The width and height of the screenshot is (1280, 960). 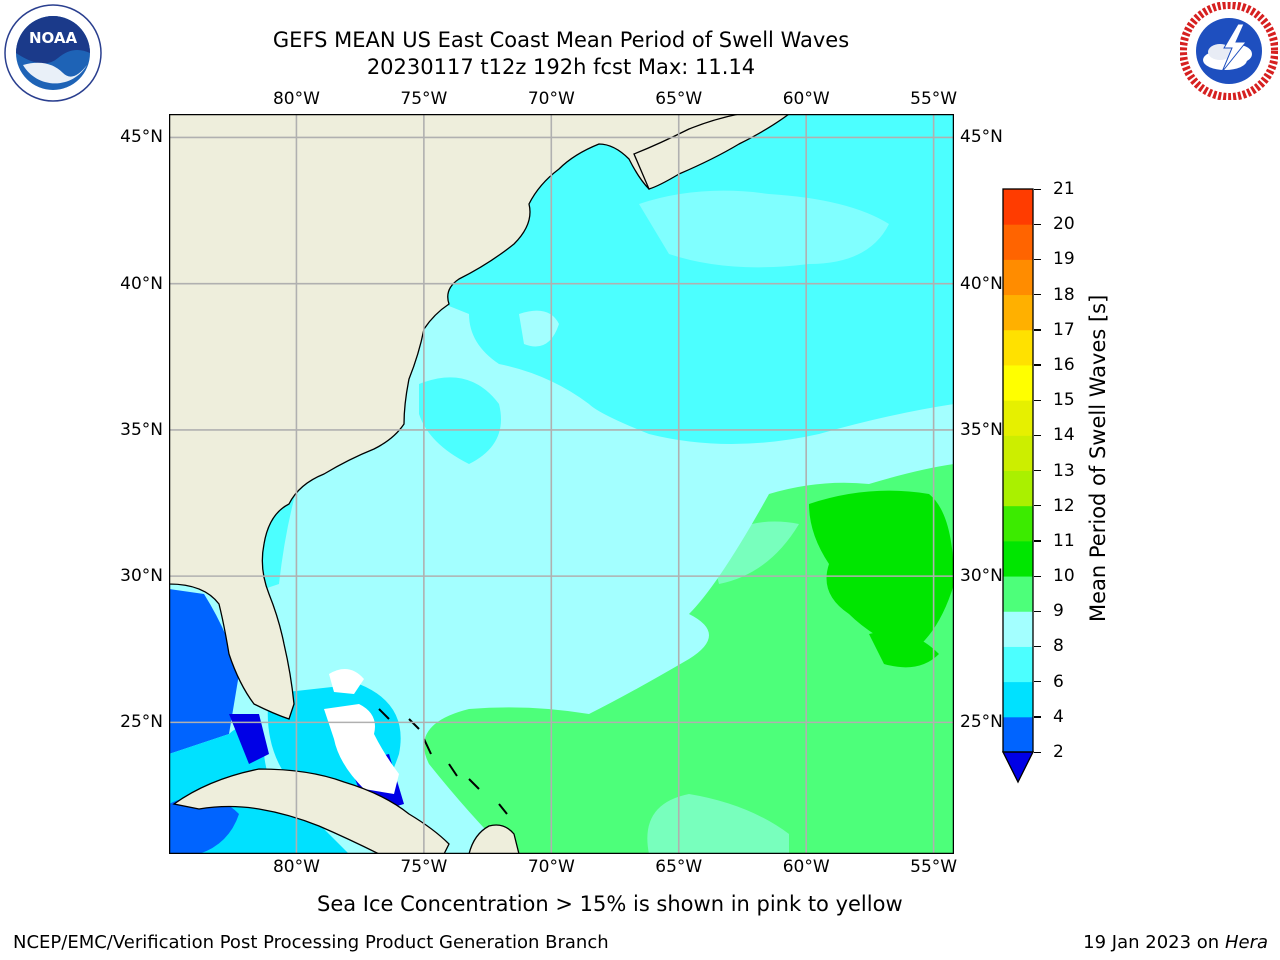 I want to click on colorbar-tick-label: 10, so click(x=1064, y=576).